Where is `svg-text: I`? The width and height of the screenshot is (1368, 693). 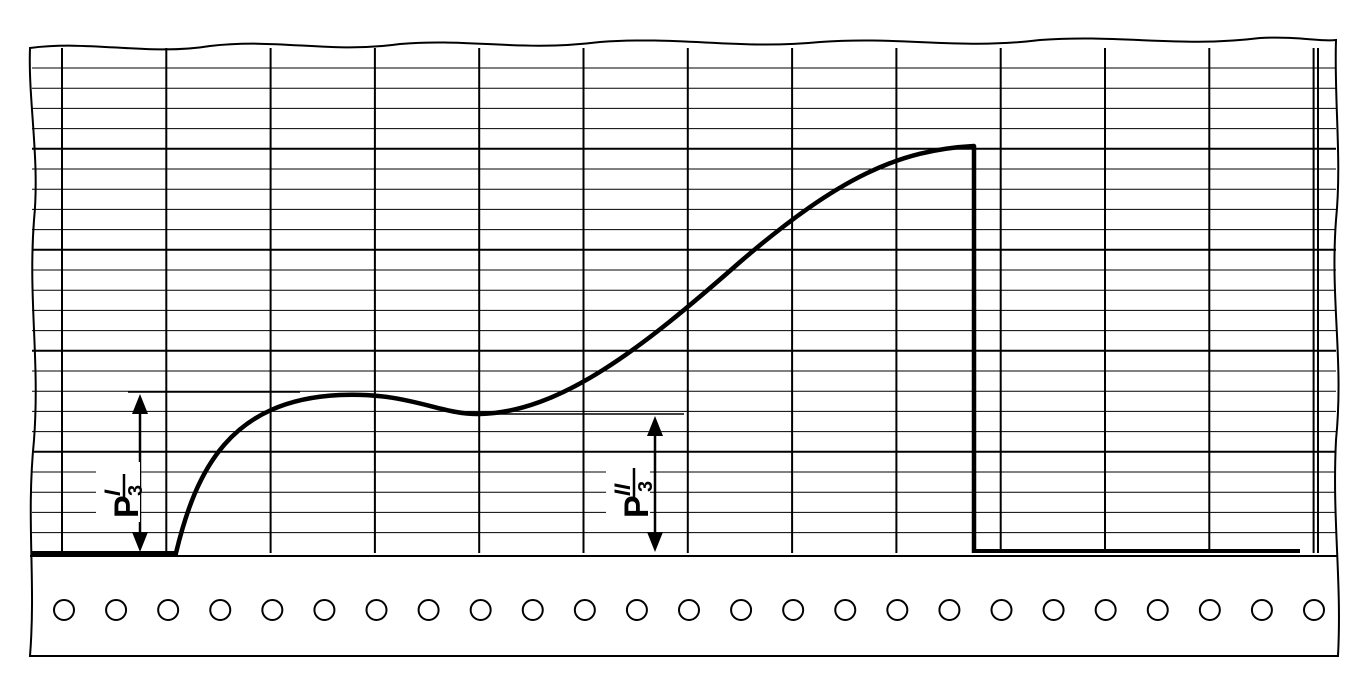
svg-text: I is located at coordinates (112, 492).